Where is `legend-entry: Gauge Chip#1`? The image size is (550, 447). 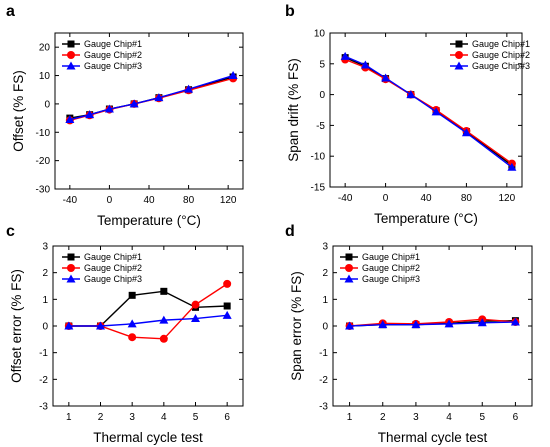 legend-entry: Gauge Chip#1 is located at coordinates (113, 44).